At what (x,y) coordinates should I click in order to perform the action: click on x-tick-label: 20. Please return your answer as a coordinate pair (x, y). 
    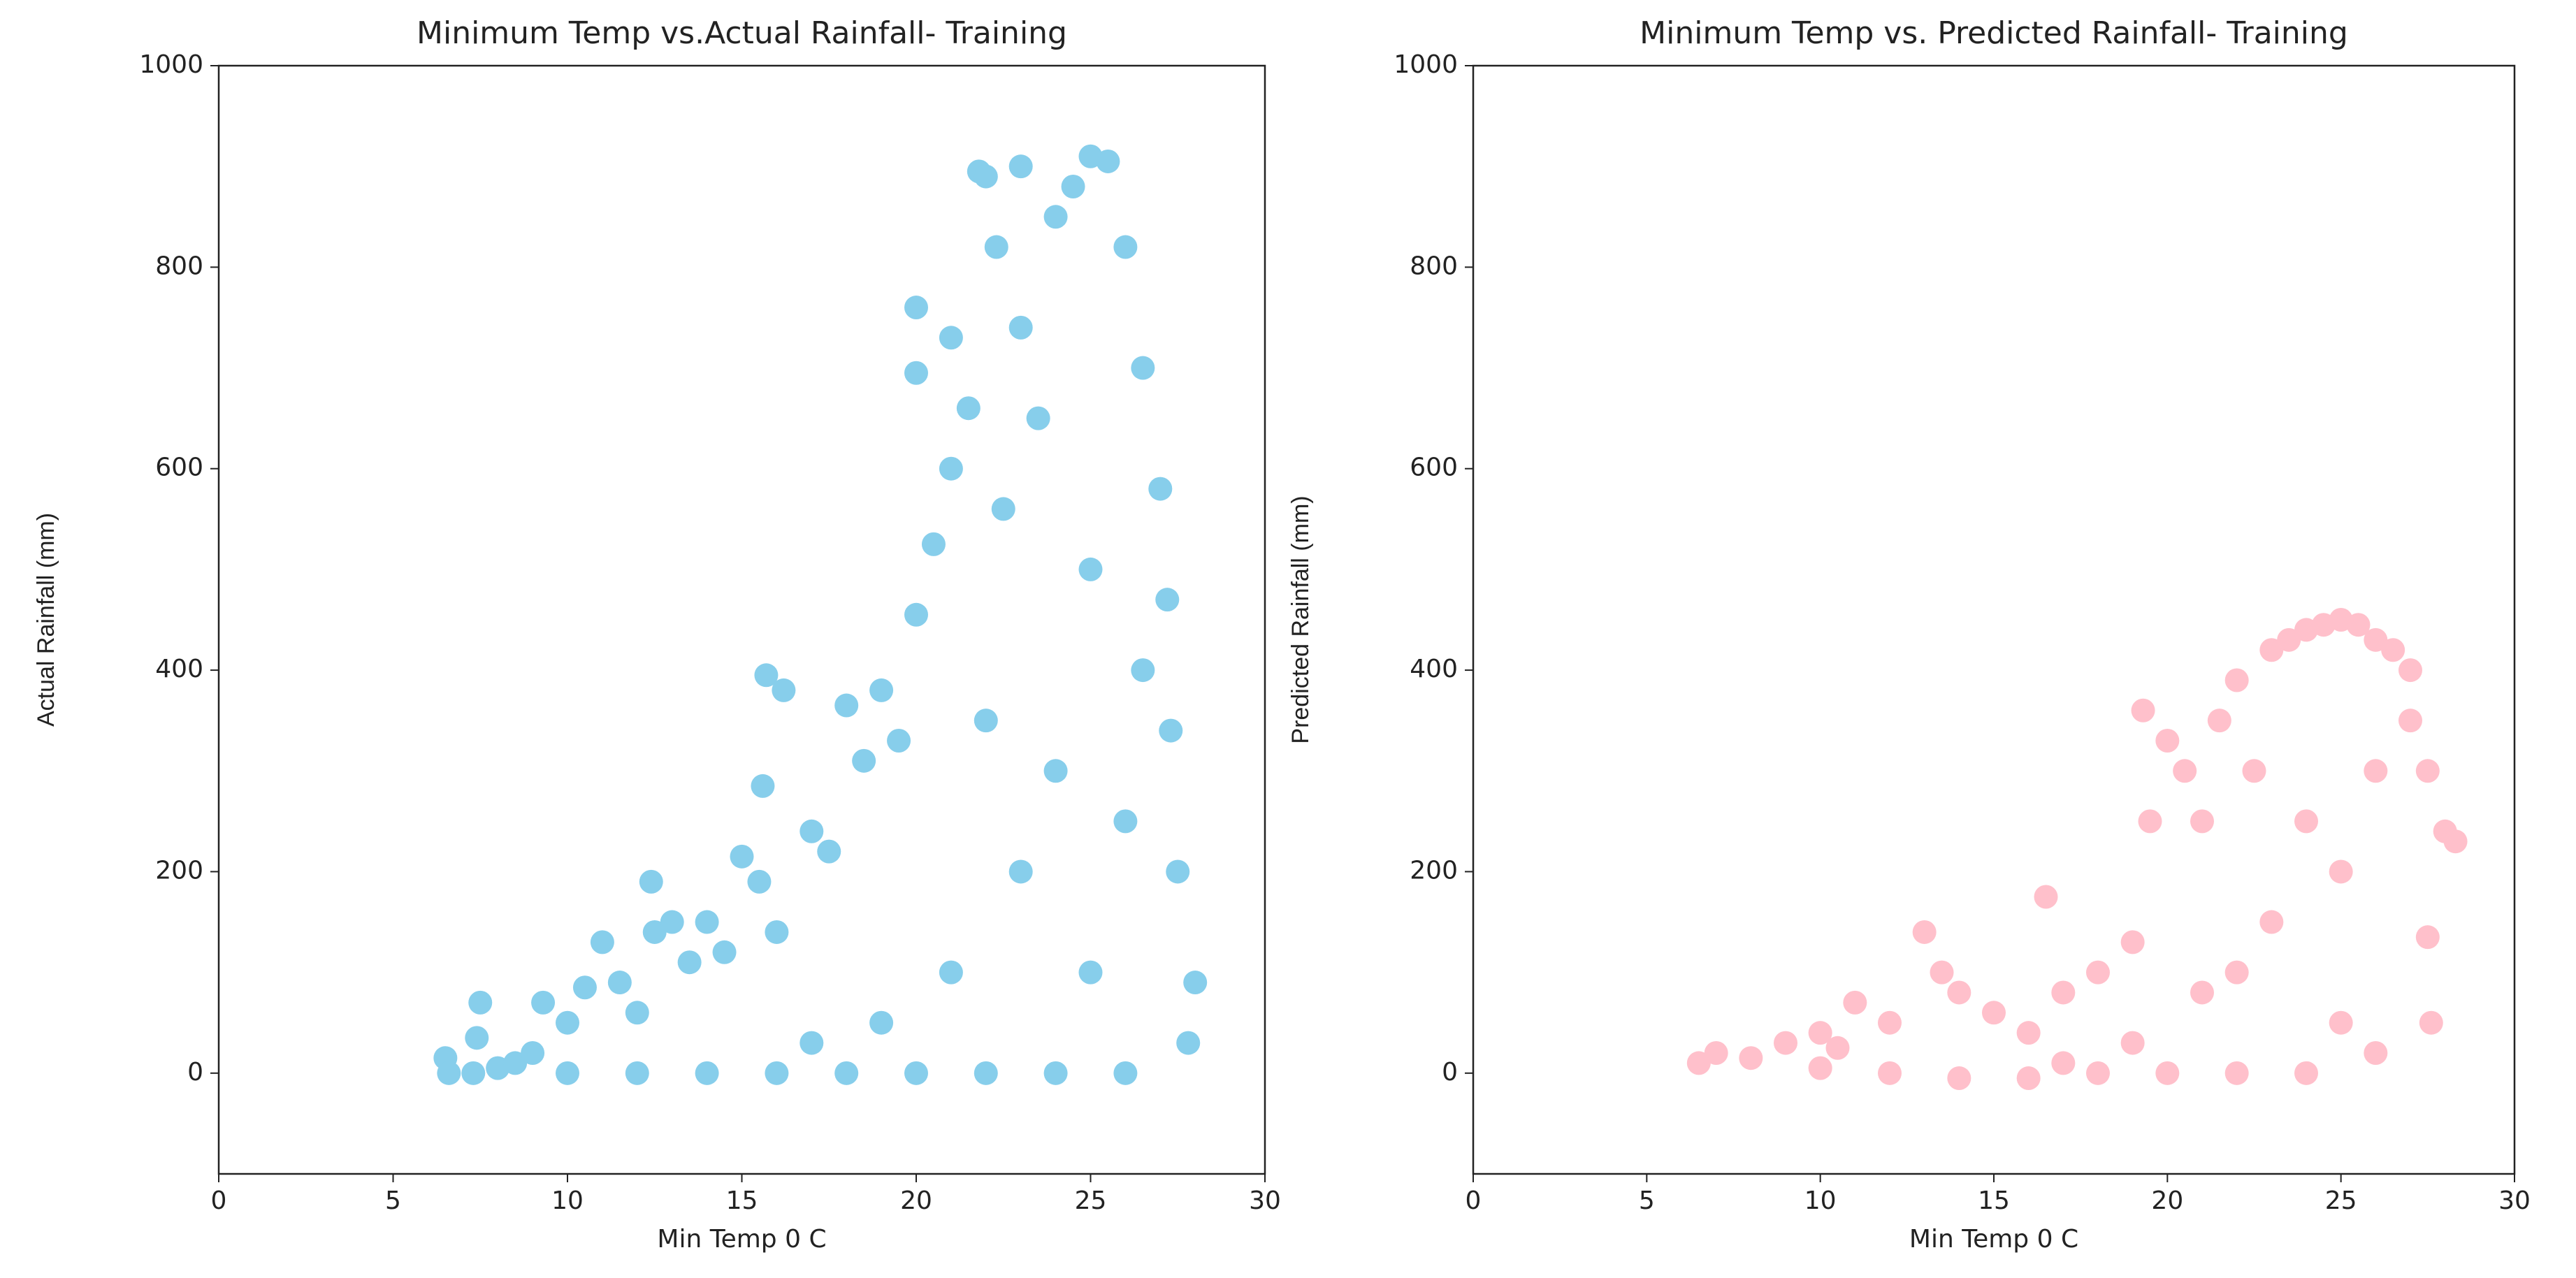
    Looking at the image, I should click on (2167, 1200).